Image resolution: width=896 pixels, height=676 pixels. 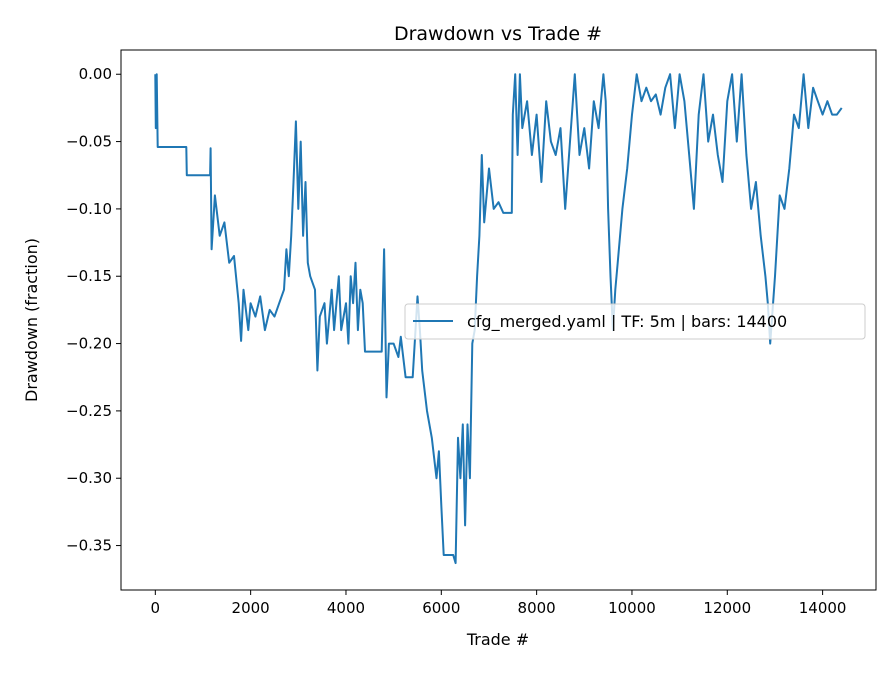 What do you see at coordinates (93, 310) in the screenshot?
I see `y-axis-ticks: 0.00 −0.05 −0.10 −0.15 −0.20 −0.25 −0.30 −0.35` at bounding box center [93, 310].